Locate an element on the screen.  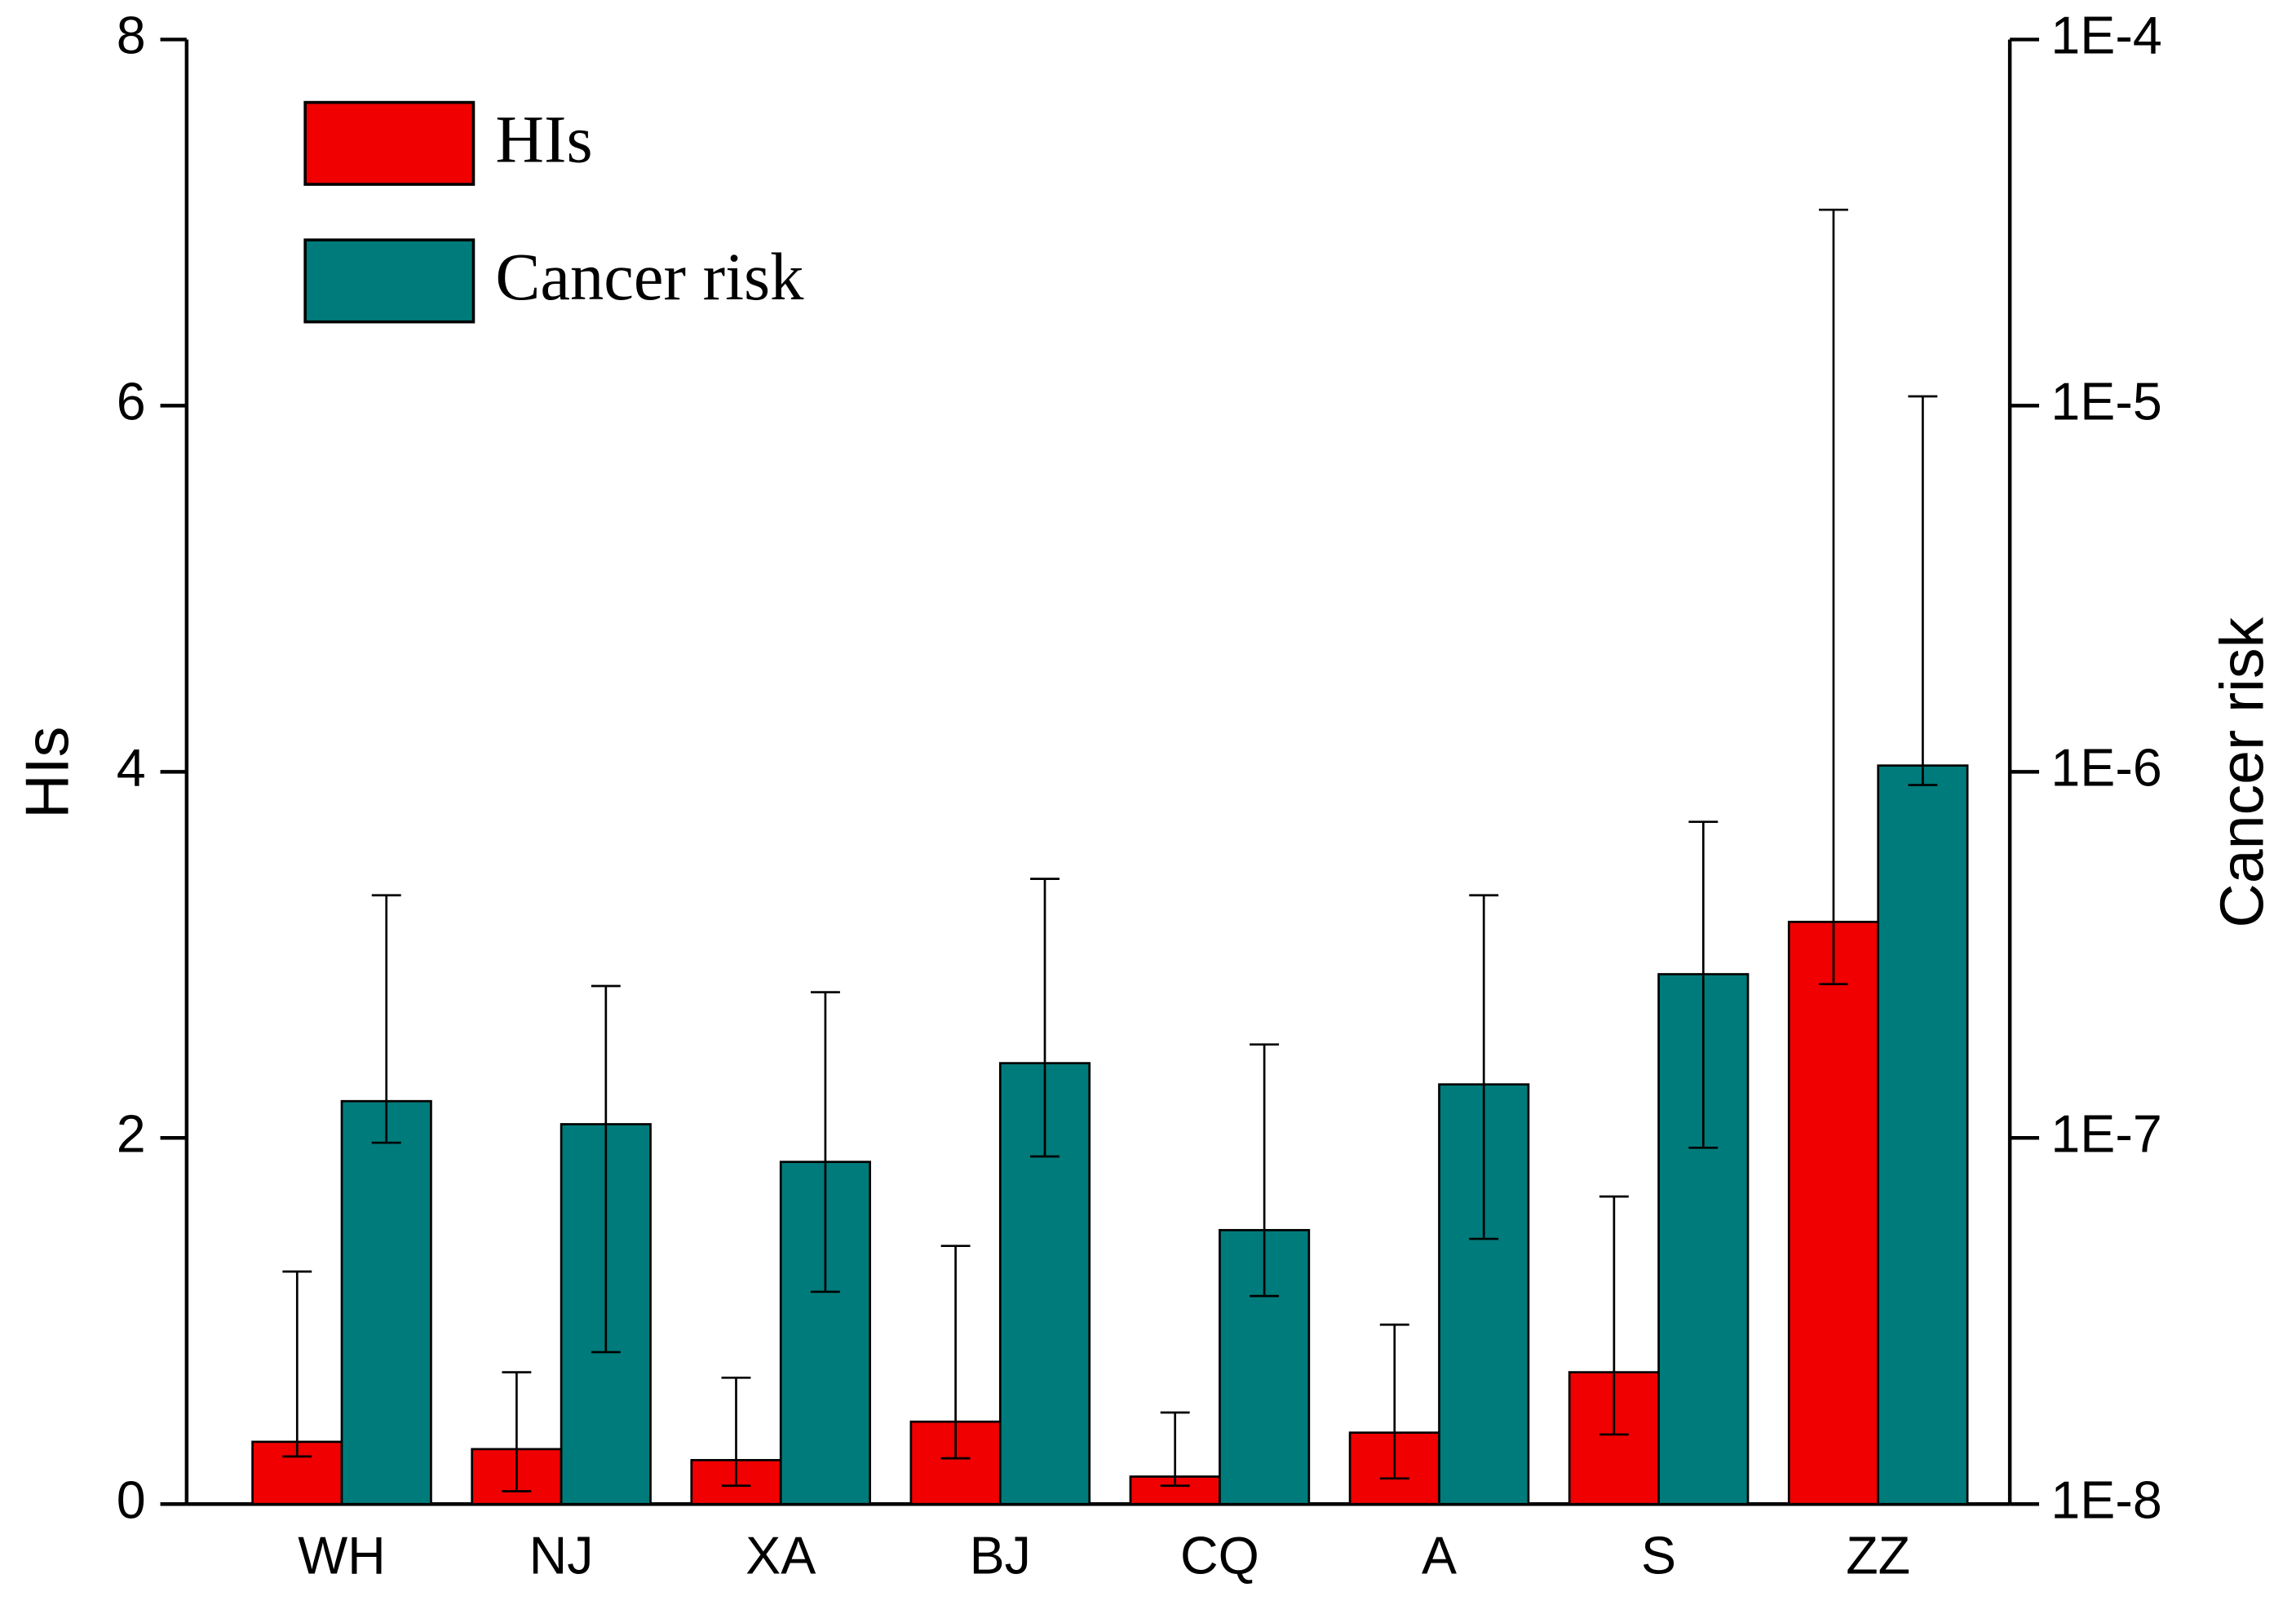
x-tick-label: A is located at coordinates (1440, 1555).